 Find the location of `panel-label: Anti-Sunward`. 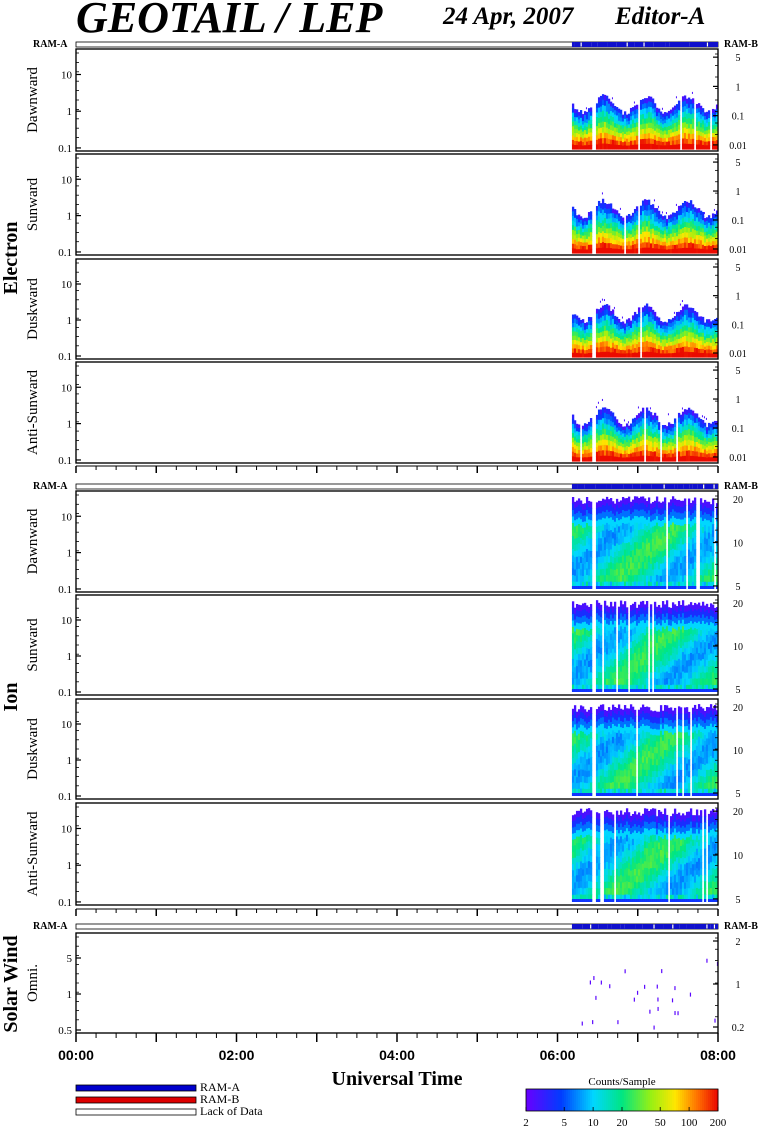

panel-label: Anti-Sunward is located at coordinates (33, 412).